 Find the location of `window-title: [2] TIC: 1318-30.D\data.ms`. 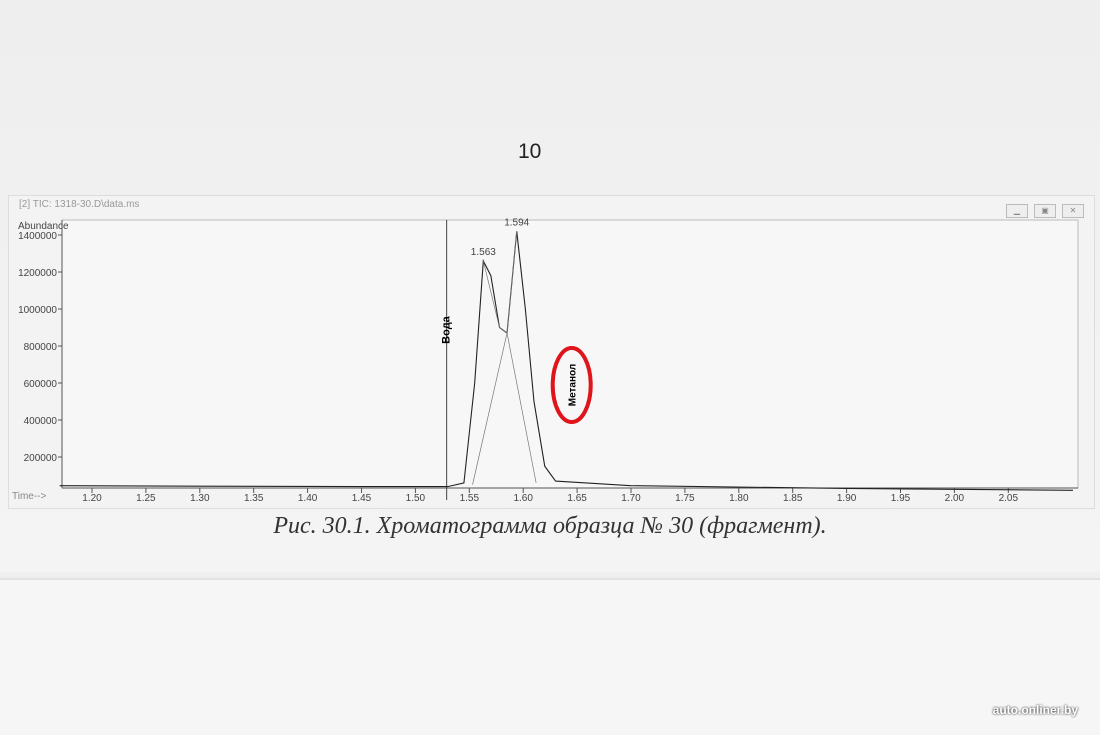

window-title: [2] TIC: 1318-30.D\data.ms is located at coordinates (79, 204).